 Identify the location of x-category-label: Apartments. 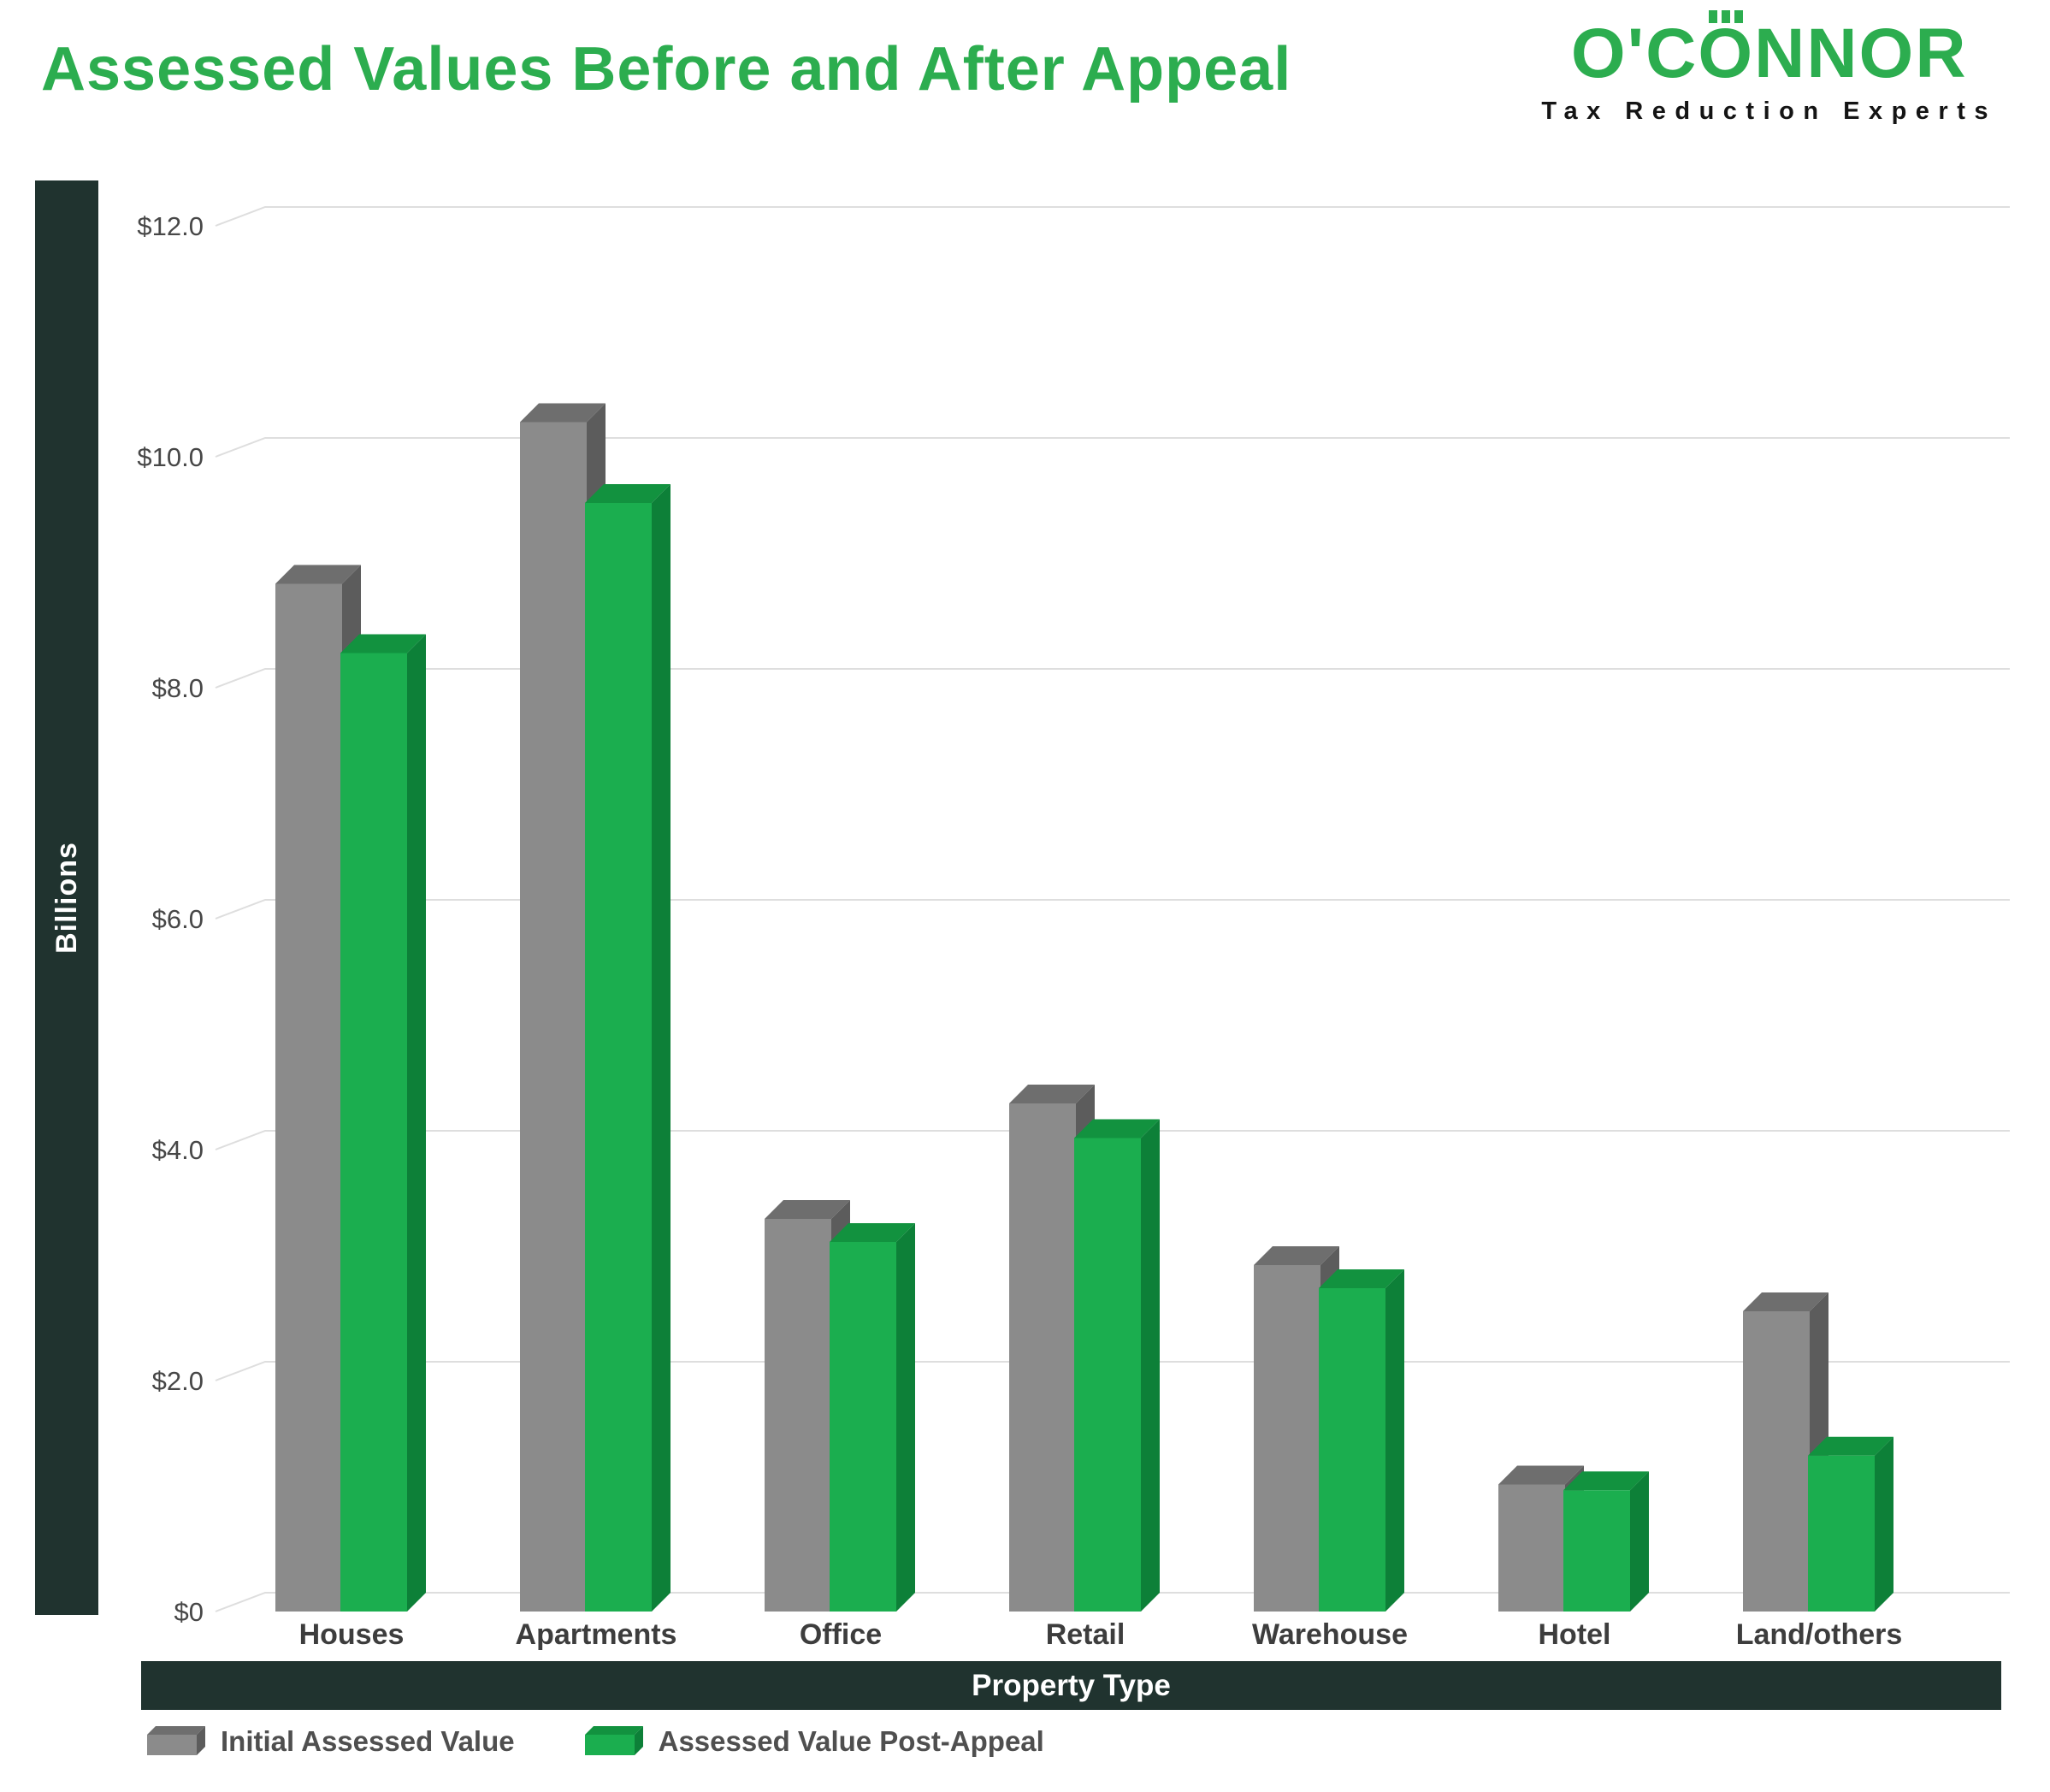
(596, 1634).